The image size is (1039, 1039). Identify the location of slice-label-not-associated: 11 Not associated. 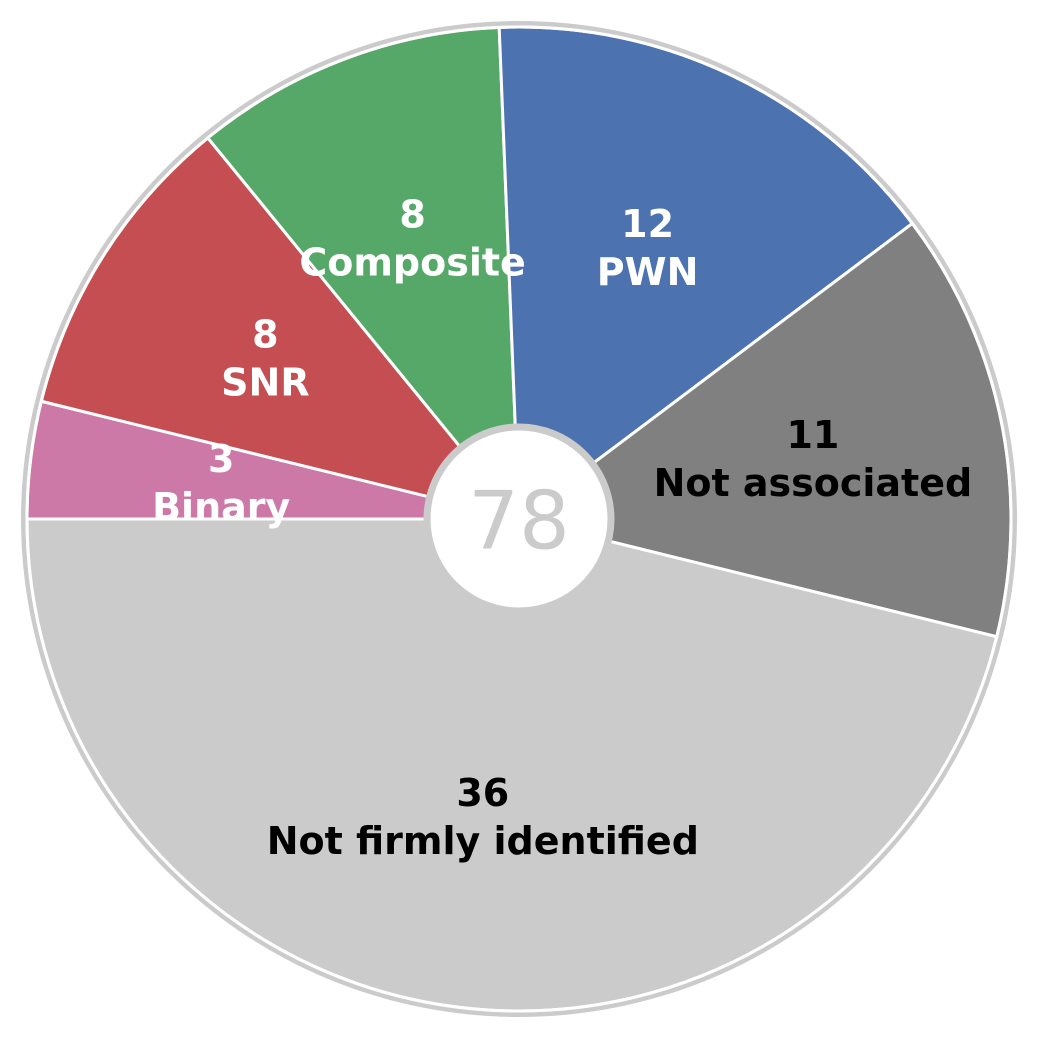
(813, 459).